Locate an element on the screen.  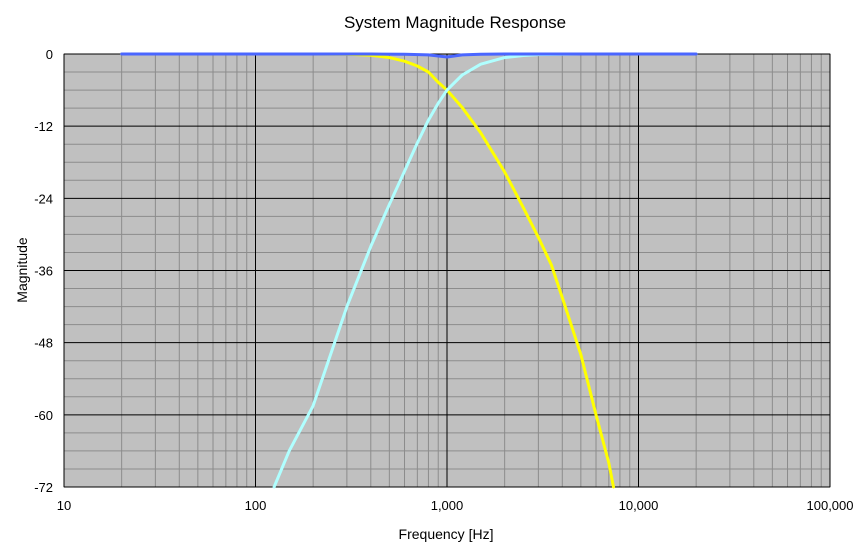
y-tick-label: -60 is located at coordinates (43, 415).